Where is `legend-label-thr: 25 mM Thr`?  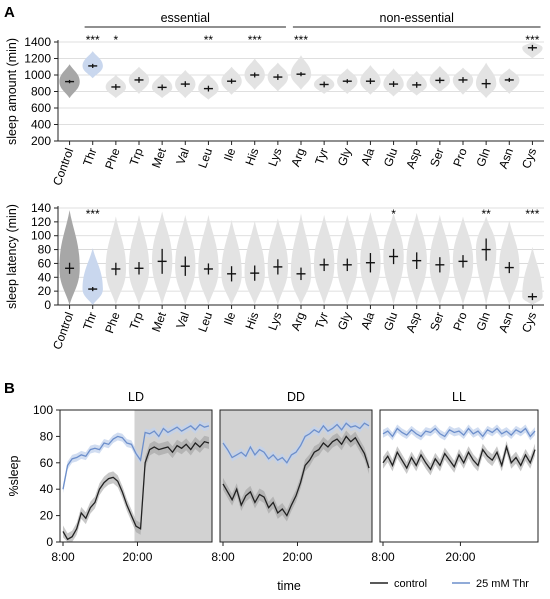 legend-label-thr: 25 mM Thr is located at coordinates (502, 584).